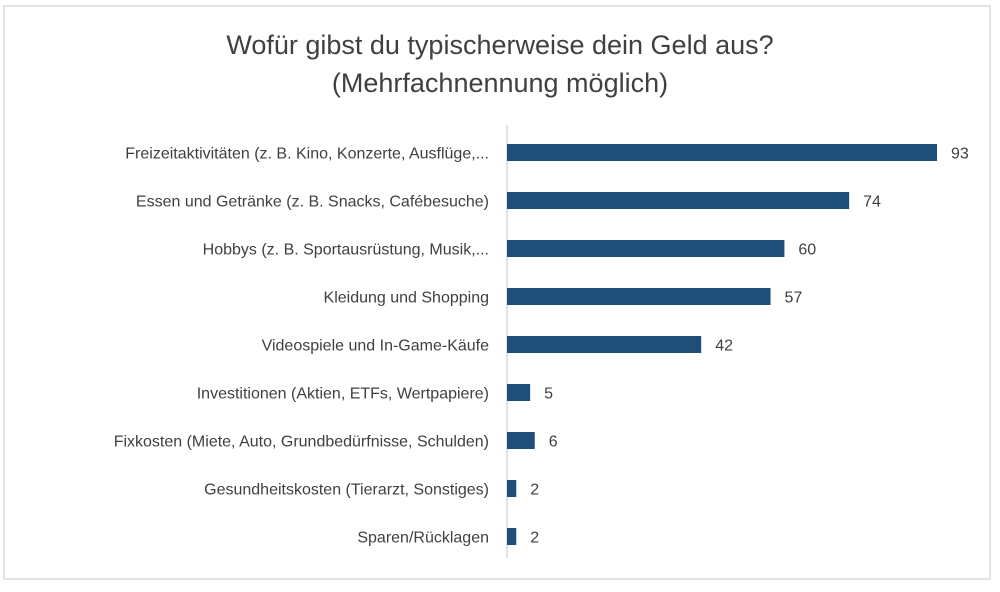 The width and height of the screenshot is (1000, 592). What do you see at coordinates (406, 298) in the screenshot?
I see `category-label: Kleidung und Shopping` at bounding box center [406, 298].